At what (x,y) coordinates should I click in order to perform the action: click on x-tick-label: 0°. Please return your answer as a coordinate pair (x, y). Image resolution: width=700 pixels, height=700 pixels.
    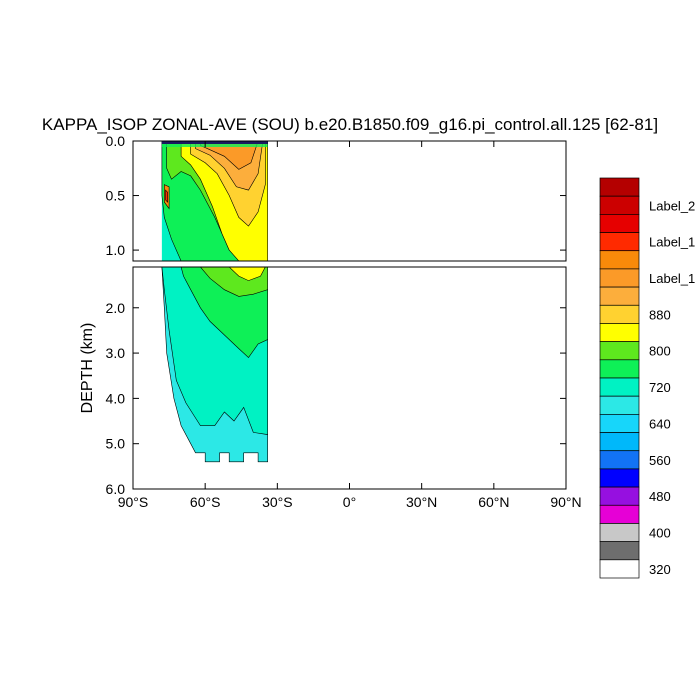
    Looking at the image, I should click on (349, 502).